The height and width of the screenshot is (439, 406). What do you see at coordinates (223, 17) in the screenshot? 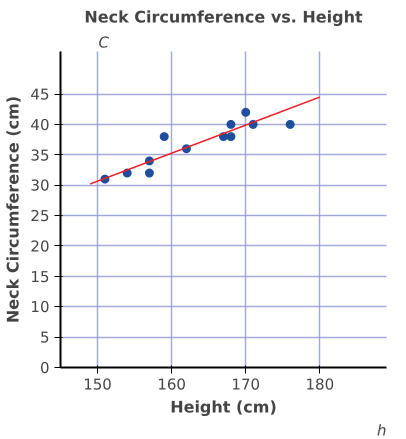
I see `chart-title: Neck Circumference vs. Height` at bounding box center [223, 17].